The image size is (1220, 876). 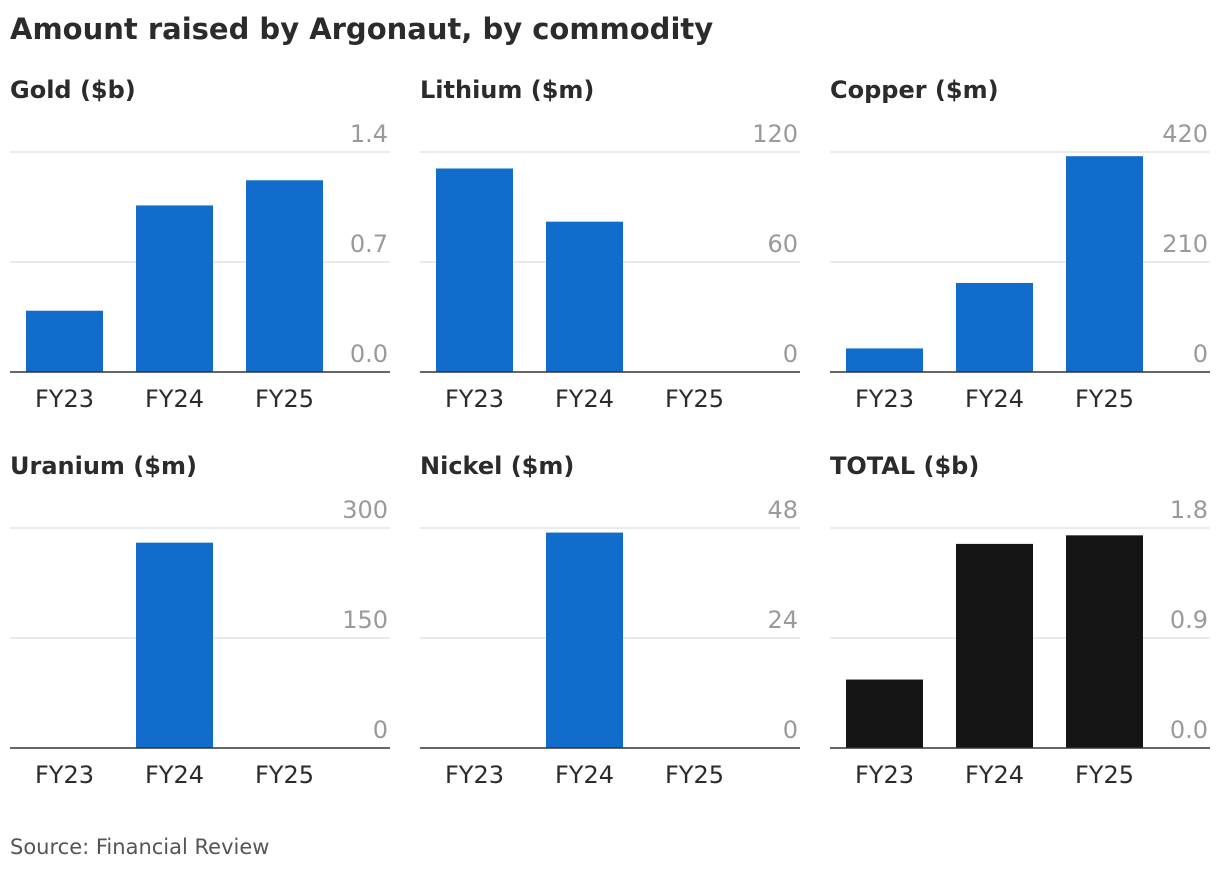 I want to click on panel-title: TOTAL ($b), so click(x=904, y=466).